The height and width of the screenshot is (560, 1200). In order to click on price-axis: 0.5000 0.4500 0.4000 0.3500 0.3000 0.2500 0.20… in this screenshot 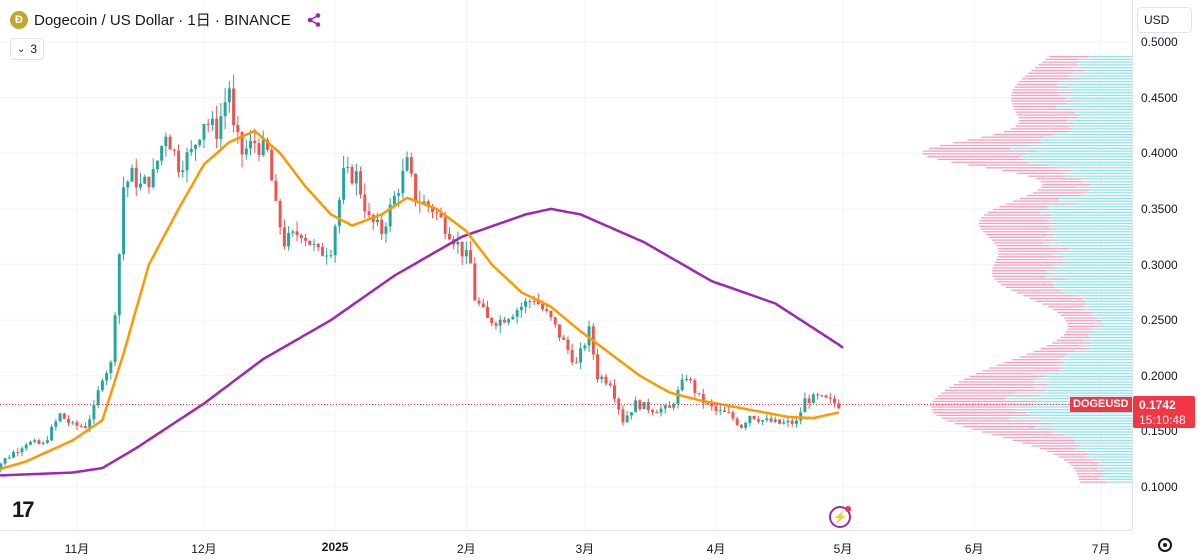, I will do `click(1166, 265)`.